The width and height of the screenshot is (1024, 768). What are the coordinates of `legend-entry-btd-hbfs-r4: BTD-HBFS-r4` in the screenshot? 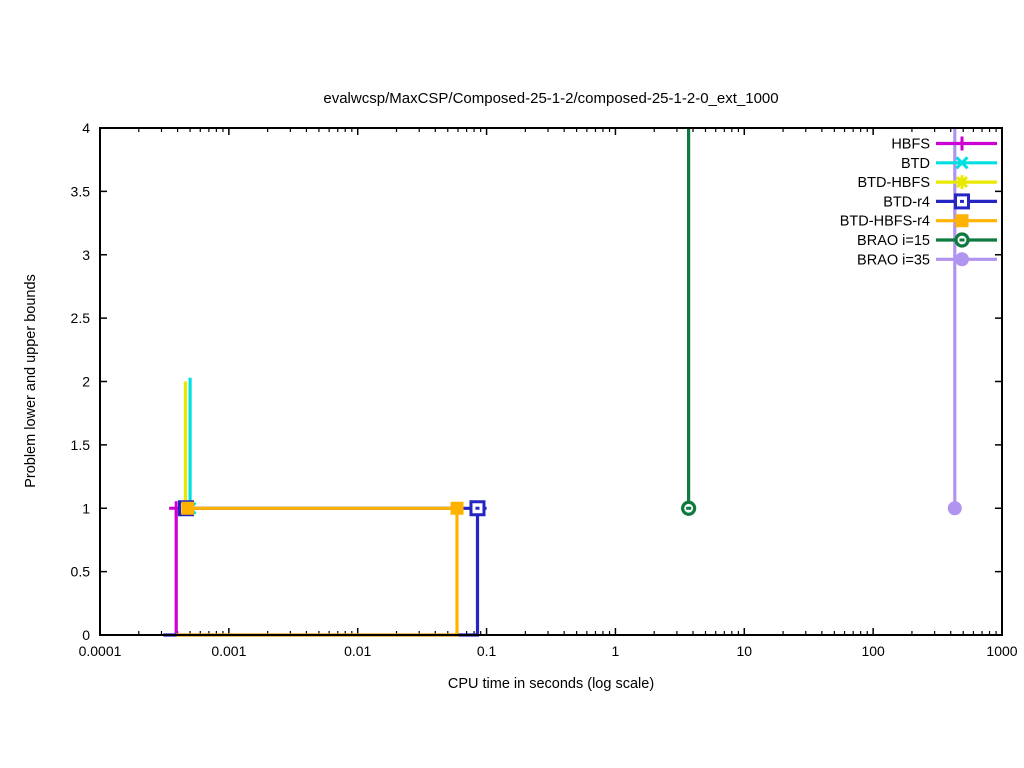 It's located at (918, 222).